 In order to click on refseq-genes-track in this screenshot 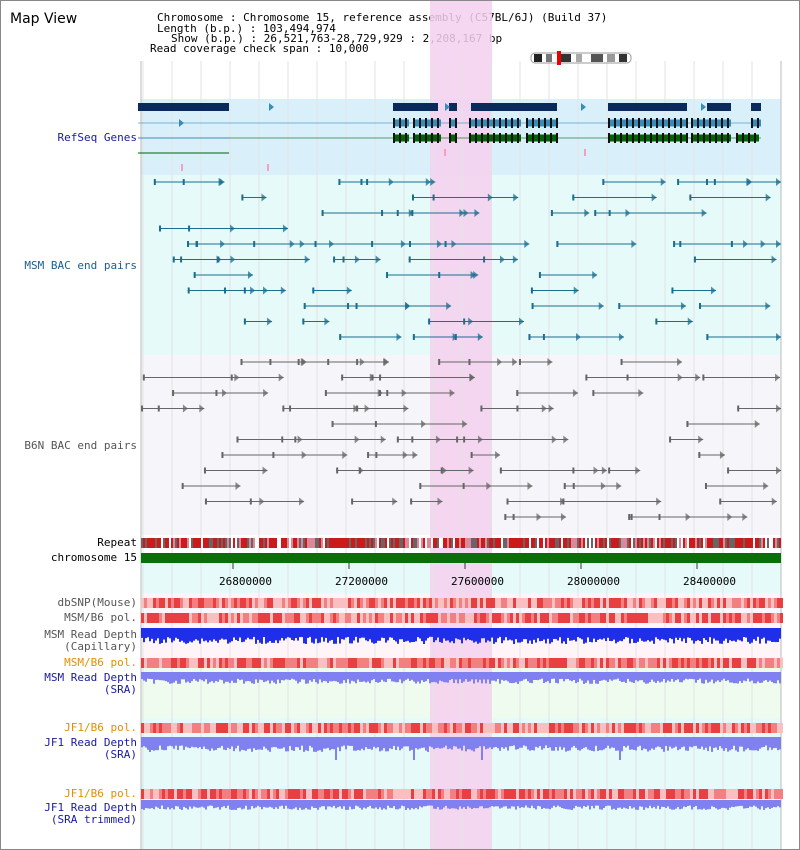, I will do `click(449, 137)`.